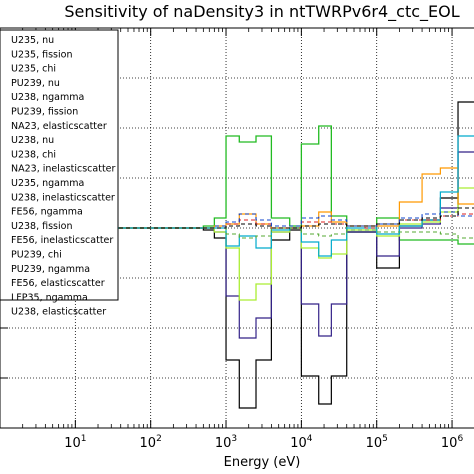 The image size is (474, 474). What do you see at coordinates (301, 442) in the screenshot?
I see `x-tick-label: 104` at bounding box center [301, 442].